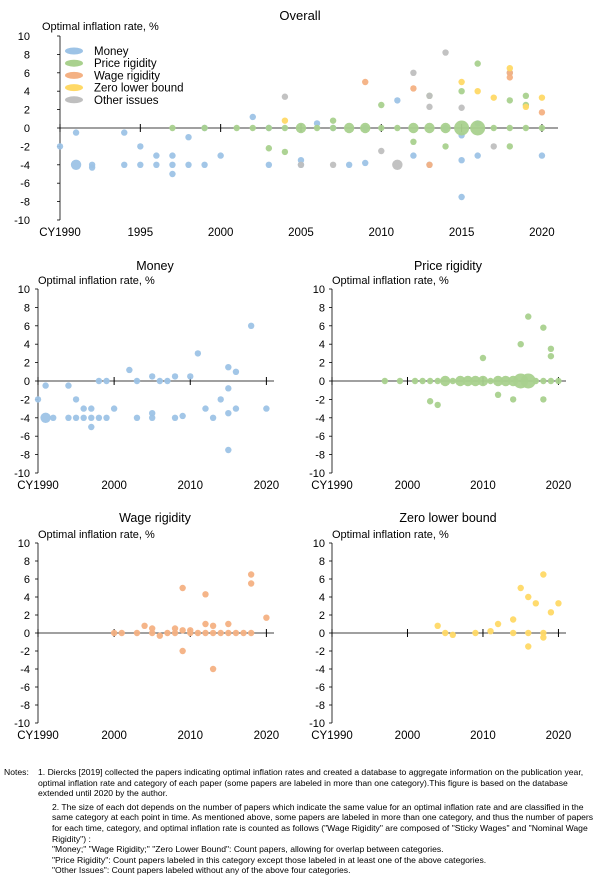 The width and height of the screenshot is (600, 896). I want to click on legend-swatch, so click(74, 51).